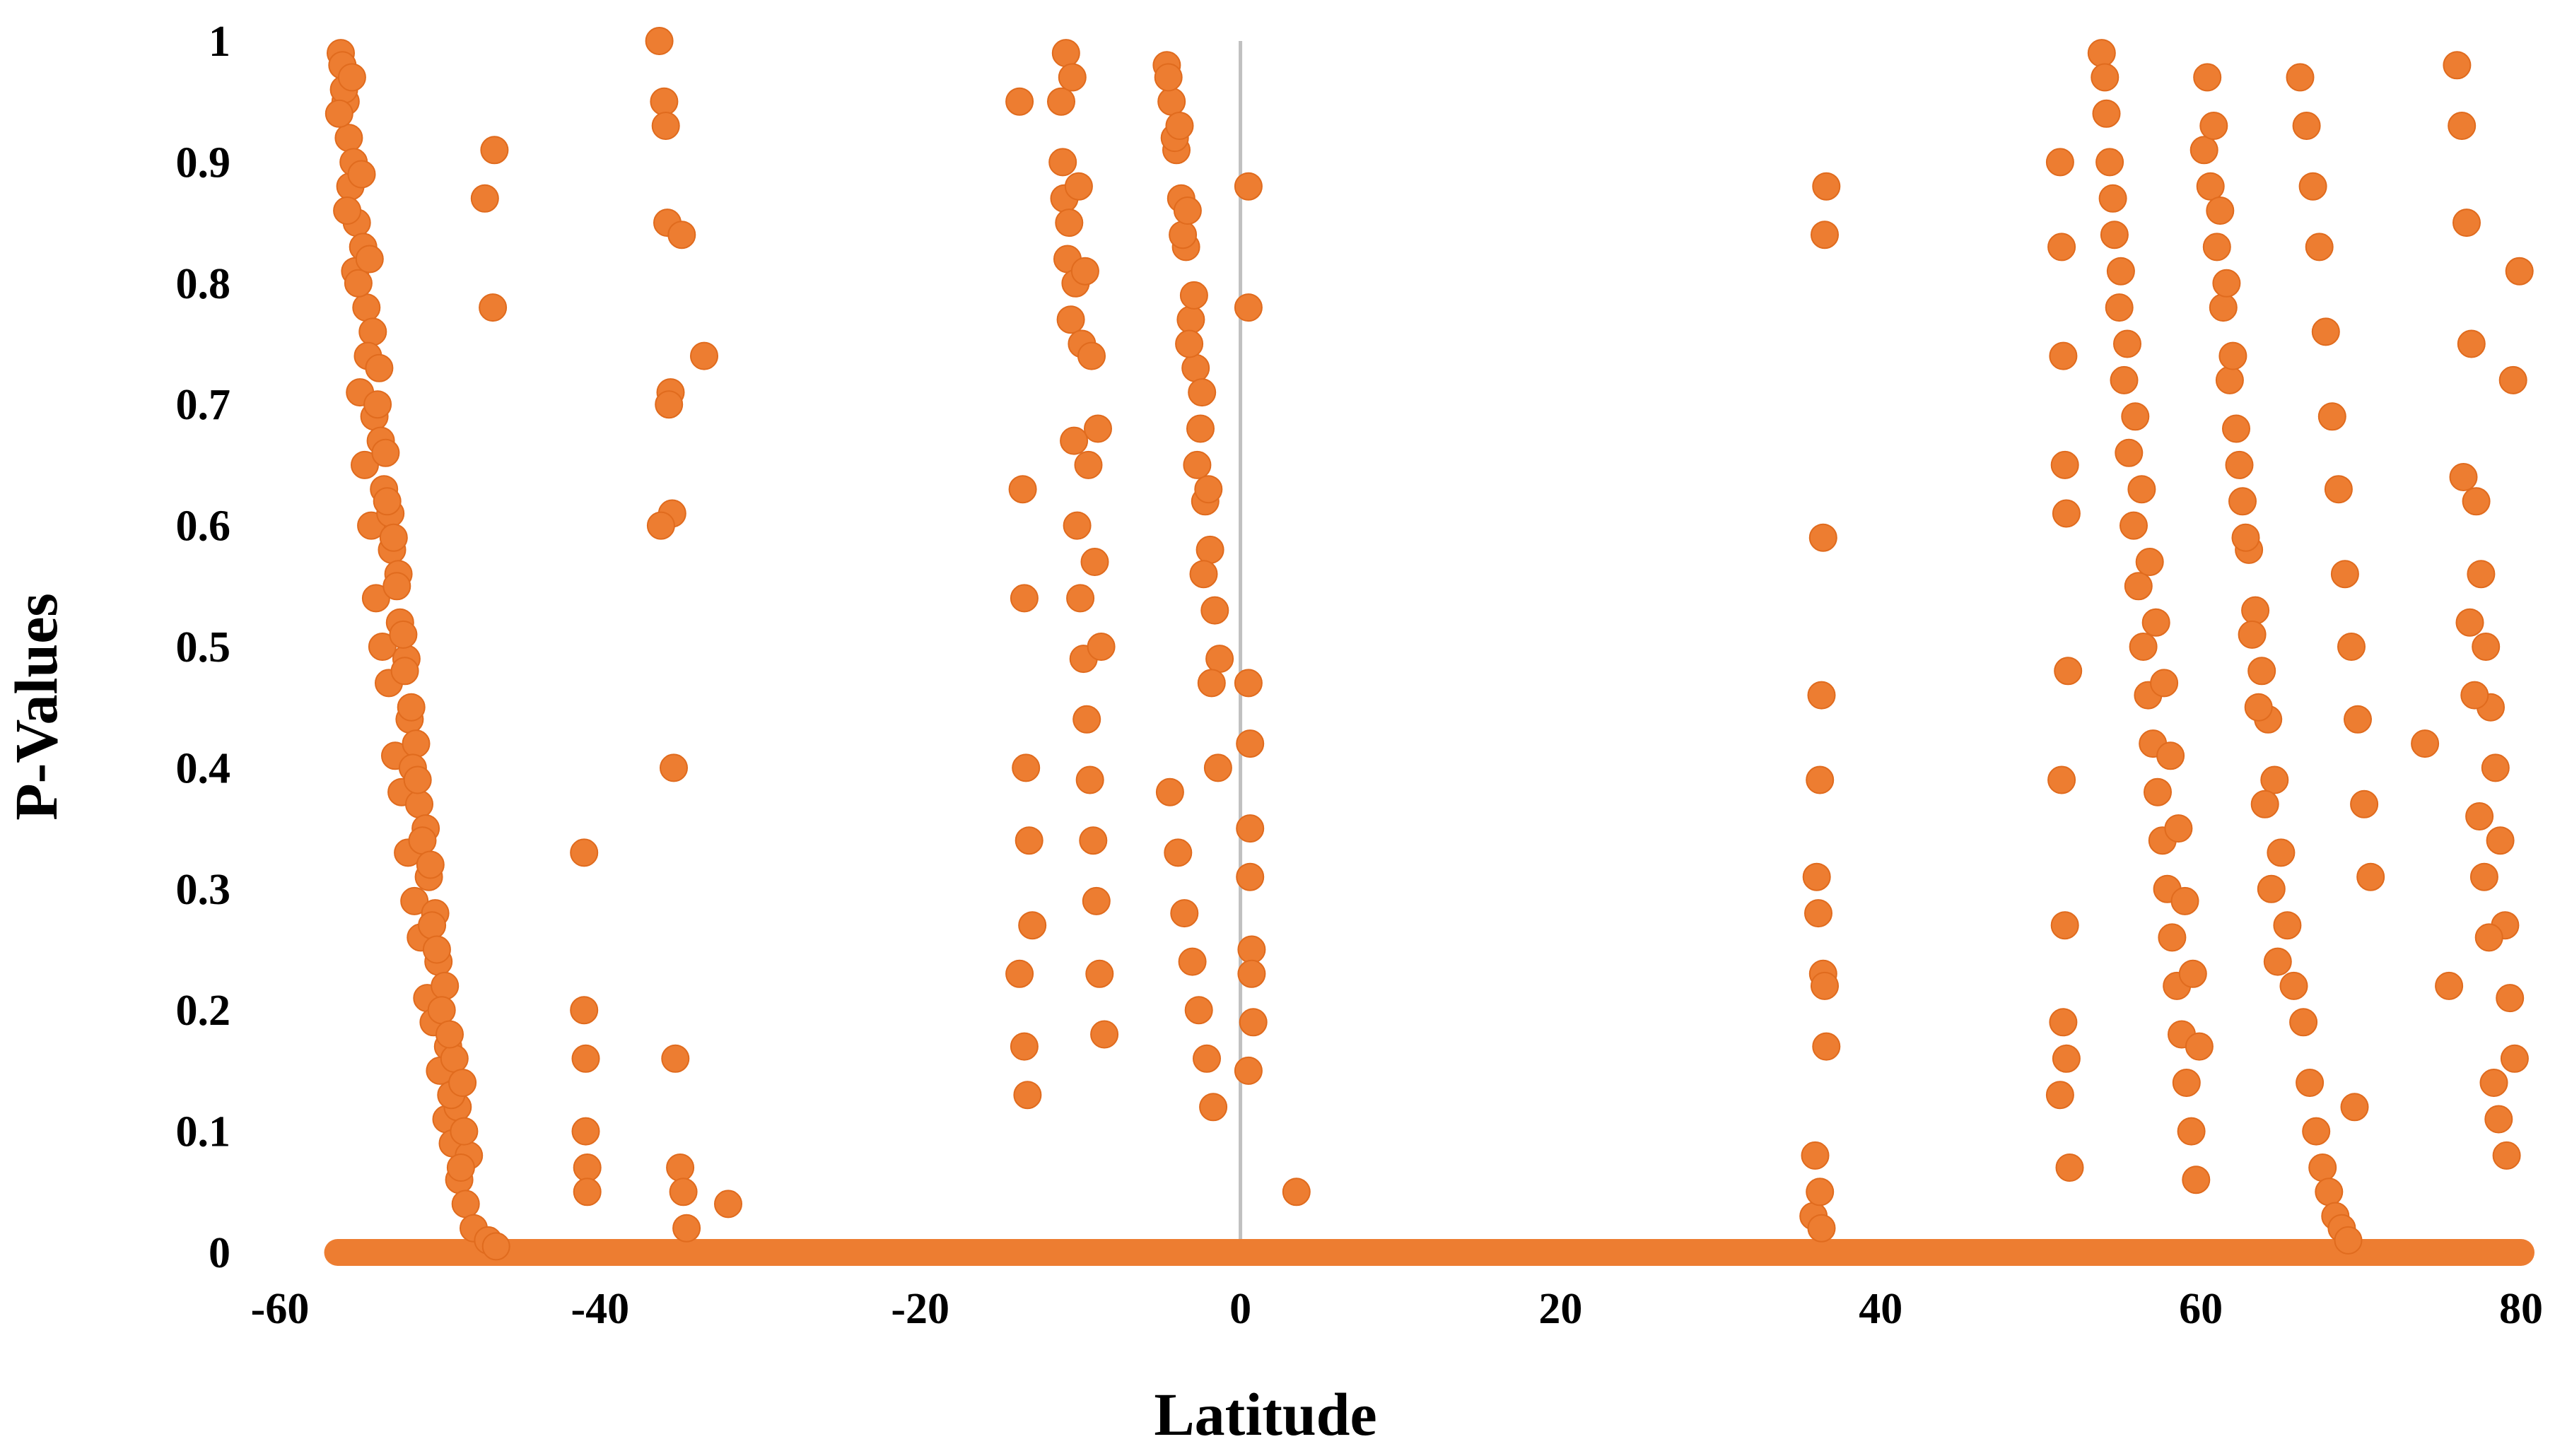 This screenshot has width=2555, height=1456. I want to click on x-axis-title: Latitude, so click(1265, 1414).